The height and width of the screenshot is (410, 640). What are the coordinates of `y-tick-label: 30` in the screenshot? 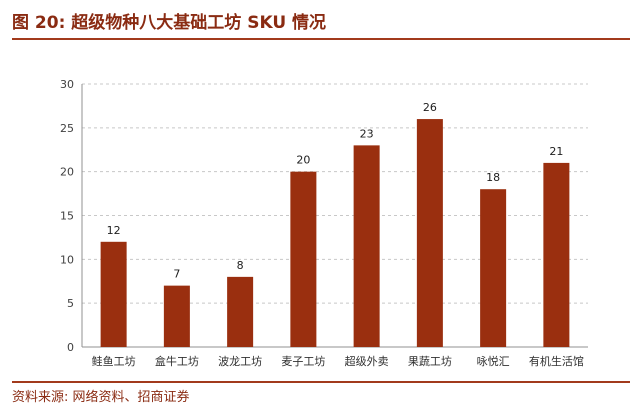 It's located at (67, 84).